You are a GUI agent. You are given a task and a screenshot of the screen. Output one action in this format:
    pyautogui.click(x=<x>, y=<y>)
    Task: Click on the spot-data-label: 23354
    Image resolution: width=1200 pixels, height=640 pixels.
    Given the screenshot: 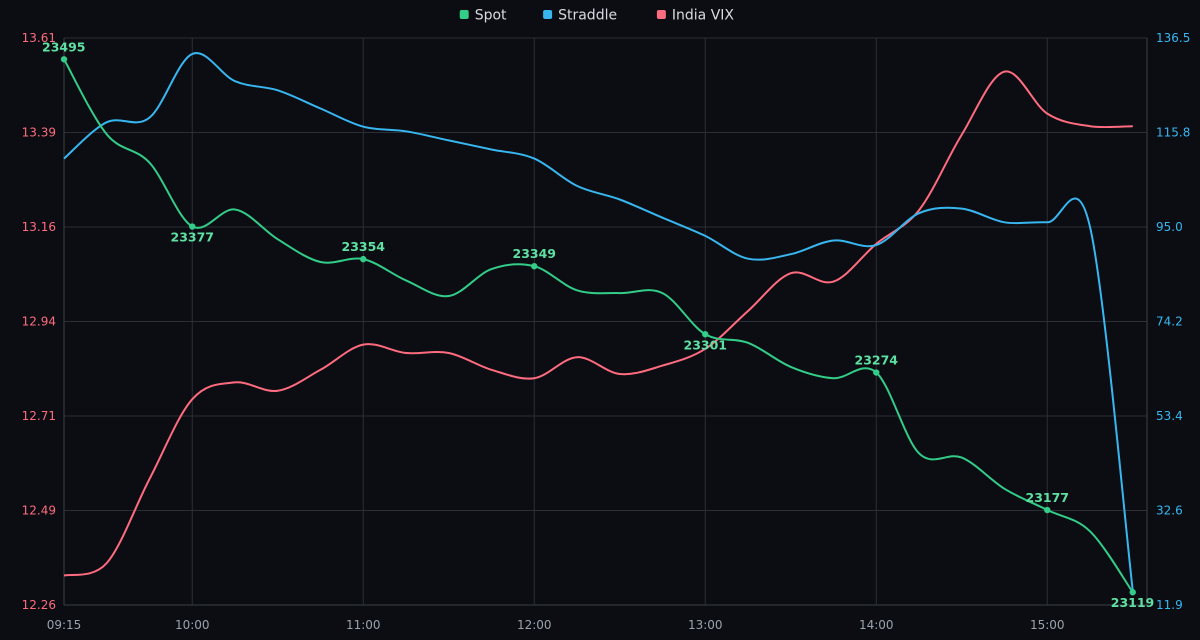 What is the action you would take?
    pyautogui.click(x=364, y=246)
    